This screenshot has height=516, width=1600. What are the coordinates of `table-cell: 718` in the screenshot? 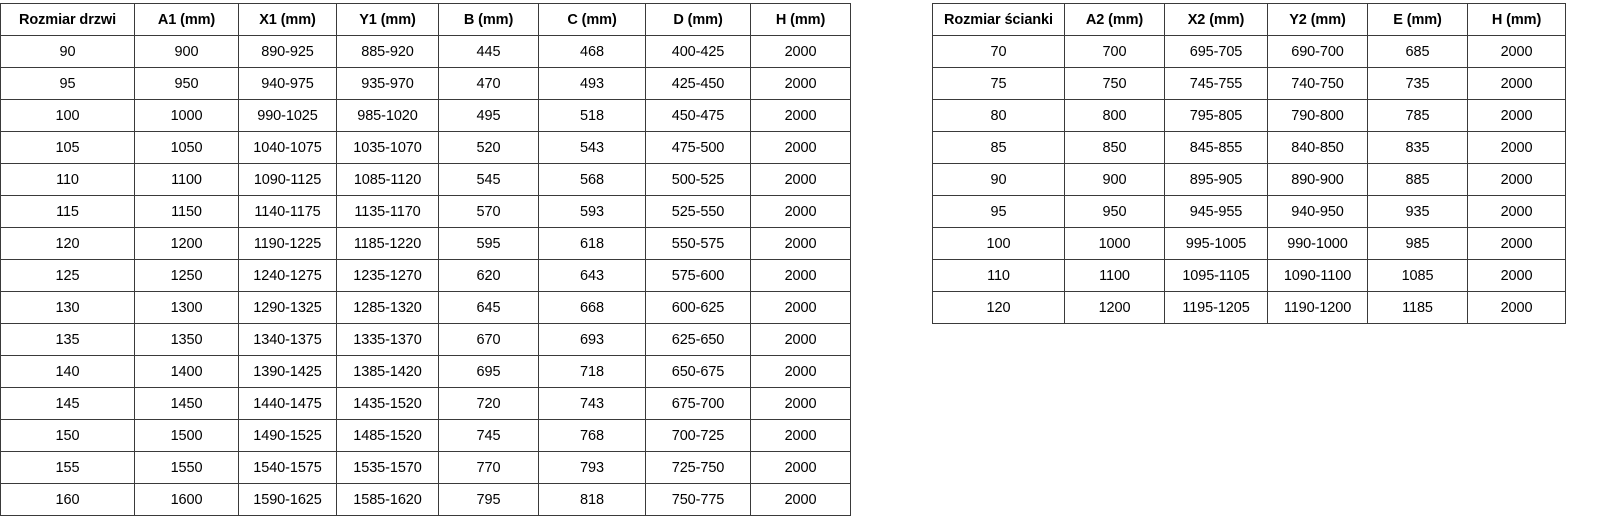 It's located at (592, 371).